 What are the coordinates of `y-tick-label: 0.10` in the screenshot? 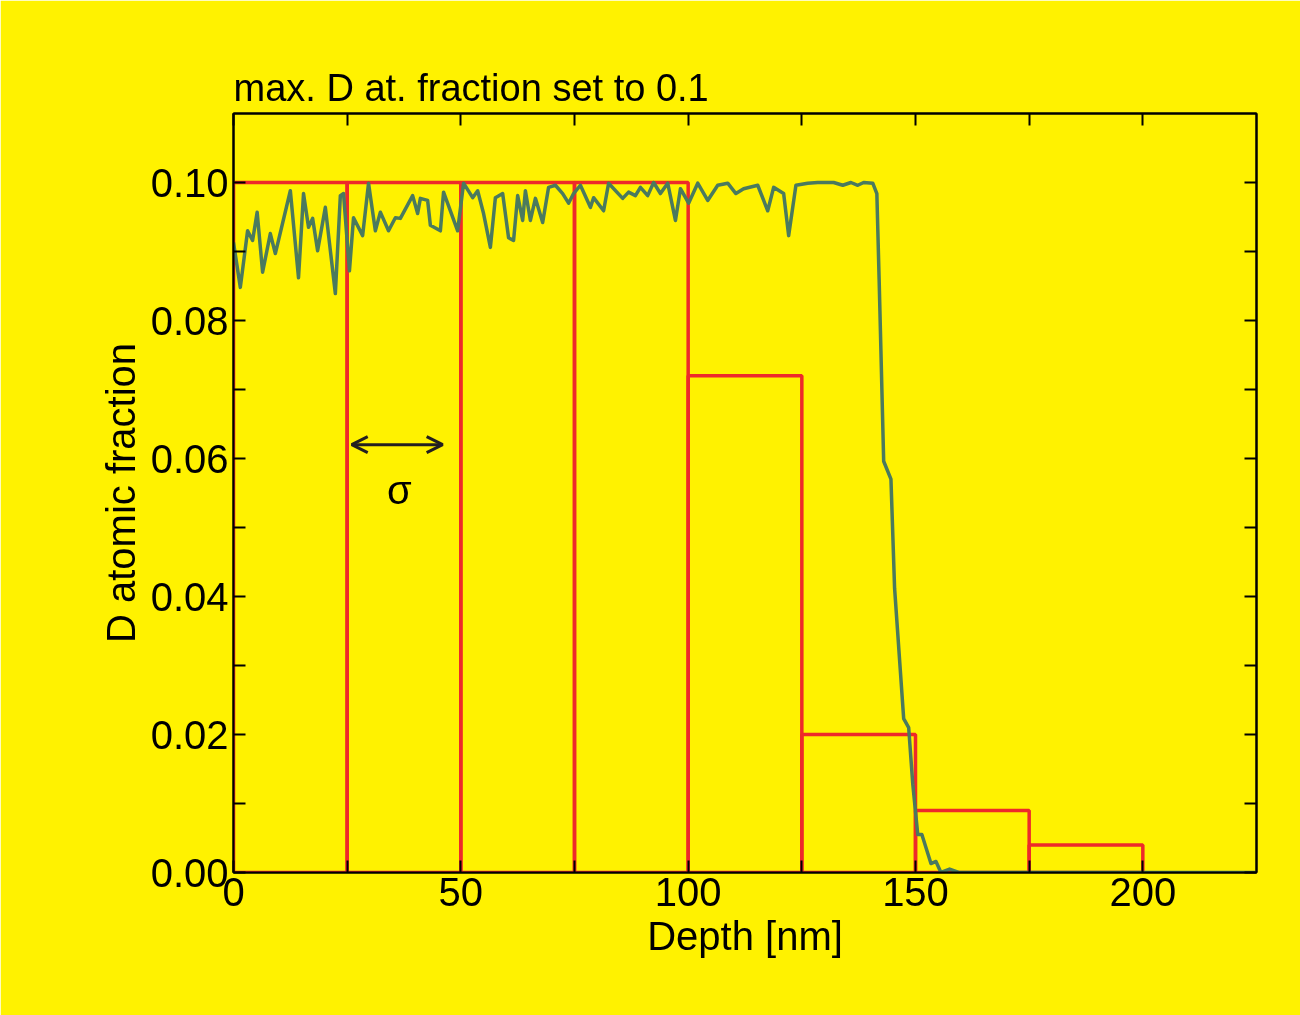 It's located at (189, 182).